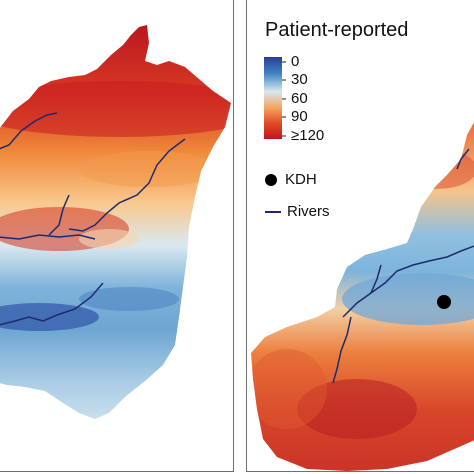 The image size is (474, 474). What do you see at coordinates (337, 30) in the screenshot?
I see `legend-title: Patient-reported` at bounding box center [337, 30].